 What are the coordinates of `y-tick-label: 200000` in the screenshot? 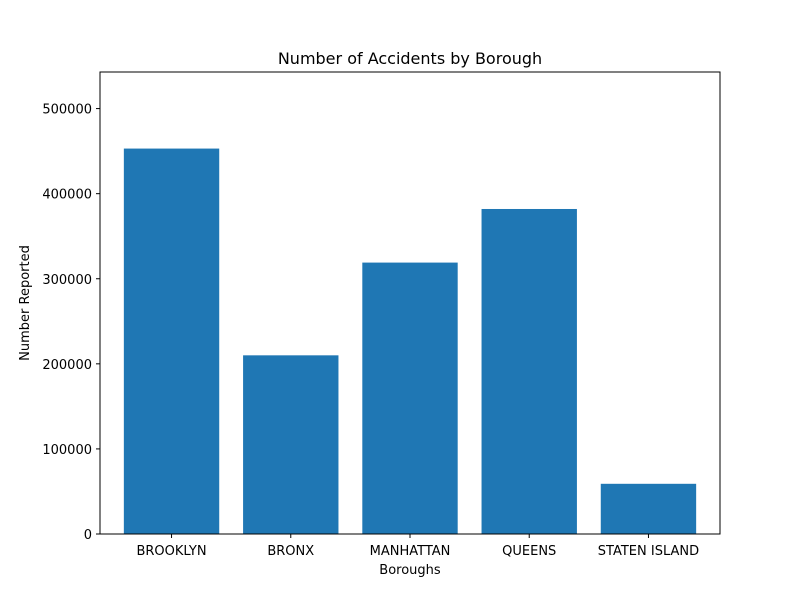 It's located at (67, 365).